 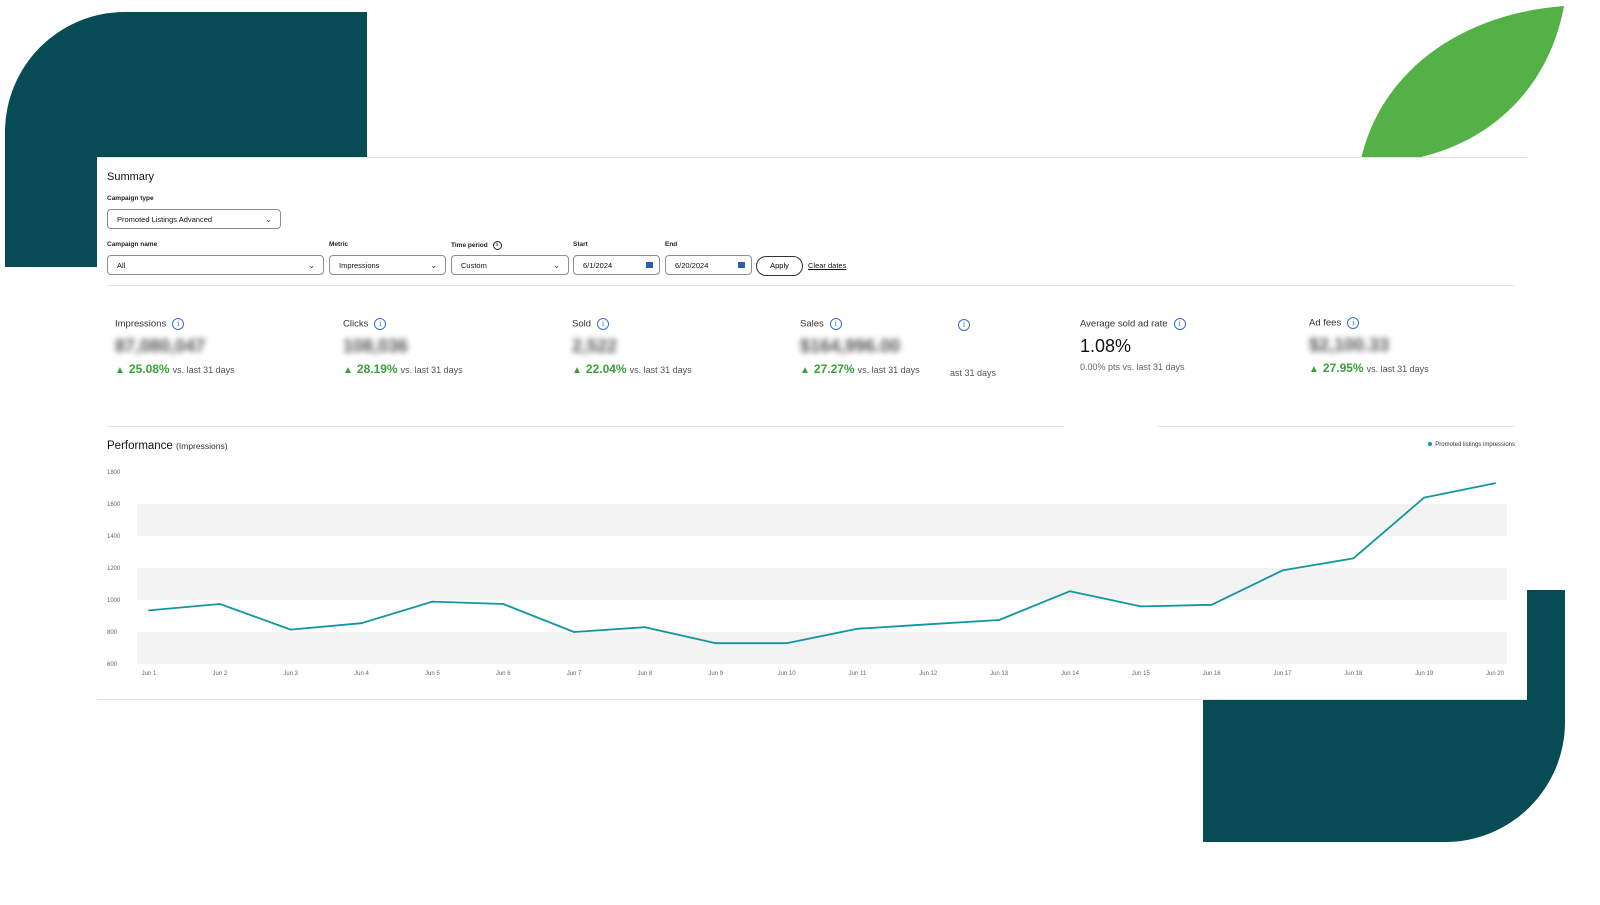 I want to click on performance-subtitle: (Impressions), so click(x=202, y=446).